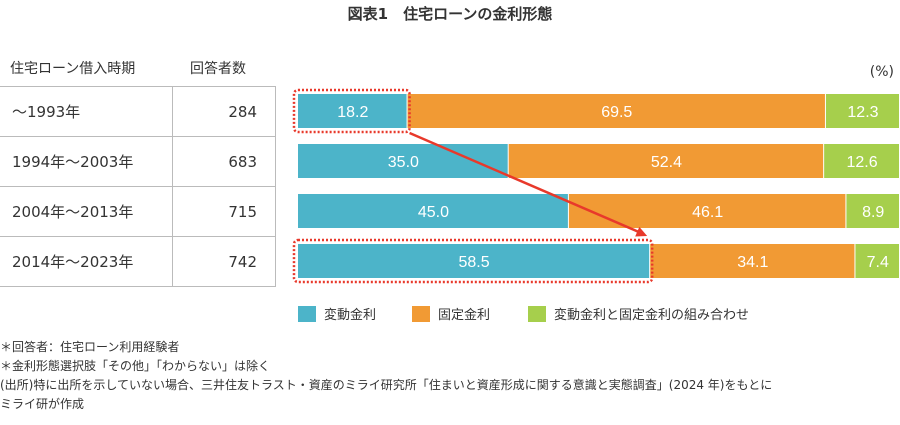  I want to click on period-cell: 〜1993年, so click(86, 111).